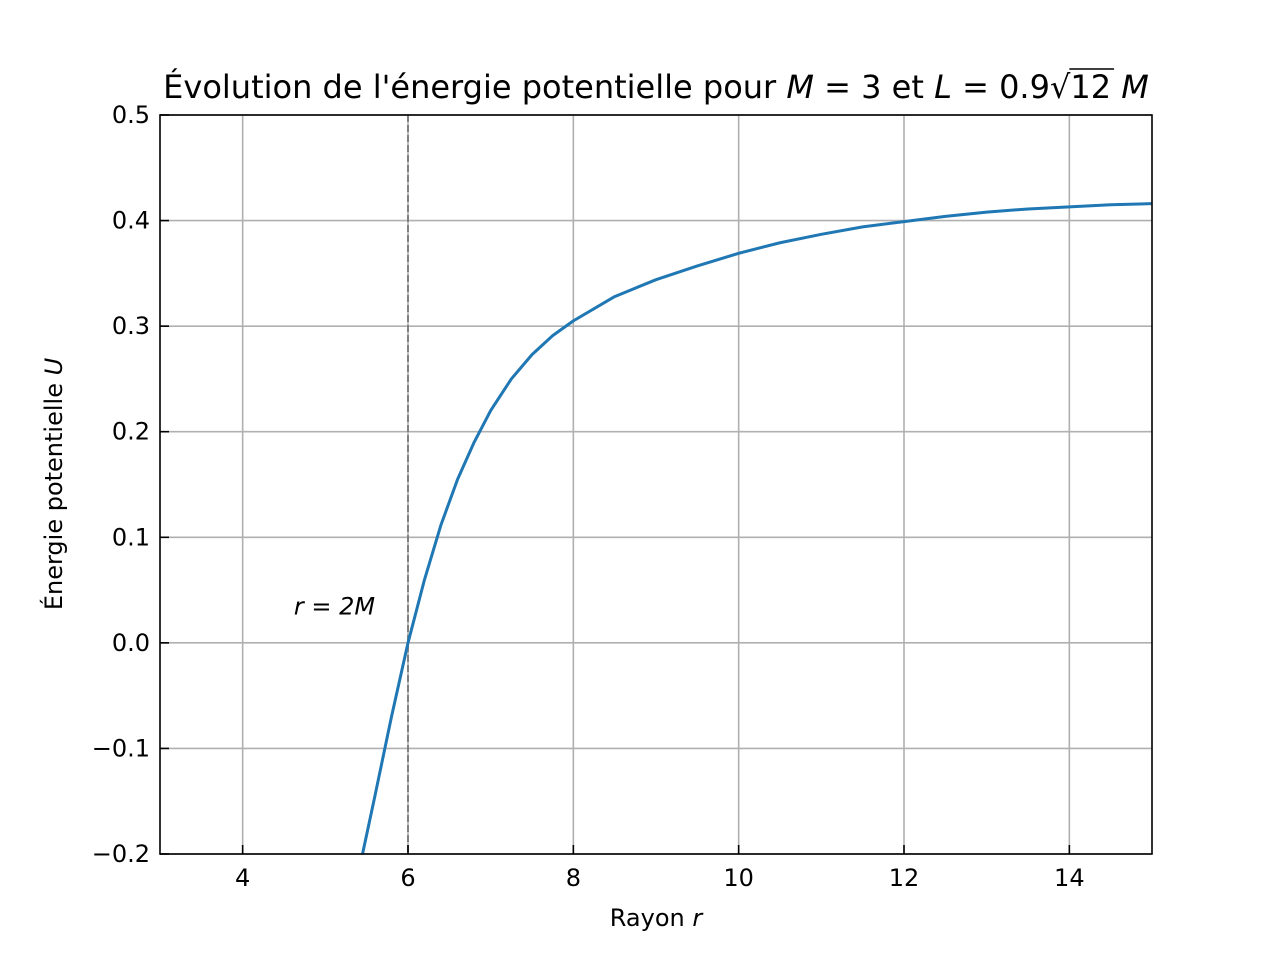 This screenshot has width=1280, height=960. What do you see at coordinates (121, 748) in the screenshot?
I see `y-tick-label: −0.1` at bounding box center [121, 748].